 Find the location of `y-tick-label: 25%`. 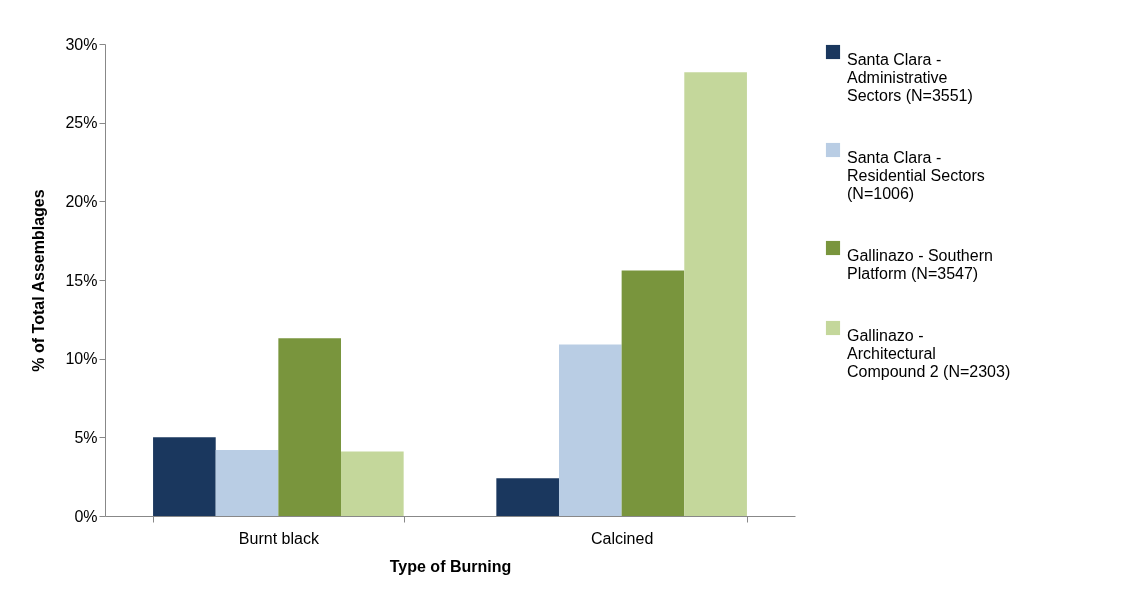

y-tick-label: 25% is located at coordinates (81, 123).